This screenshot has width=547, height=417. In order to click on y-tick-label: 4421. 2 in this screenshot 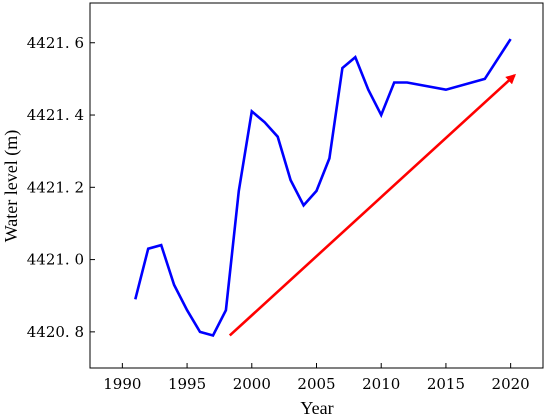, I will do `click(55, 187)`.